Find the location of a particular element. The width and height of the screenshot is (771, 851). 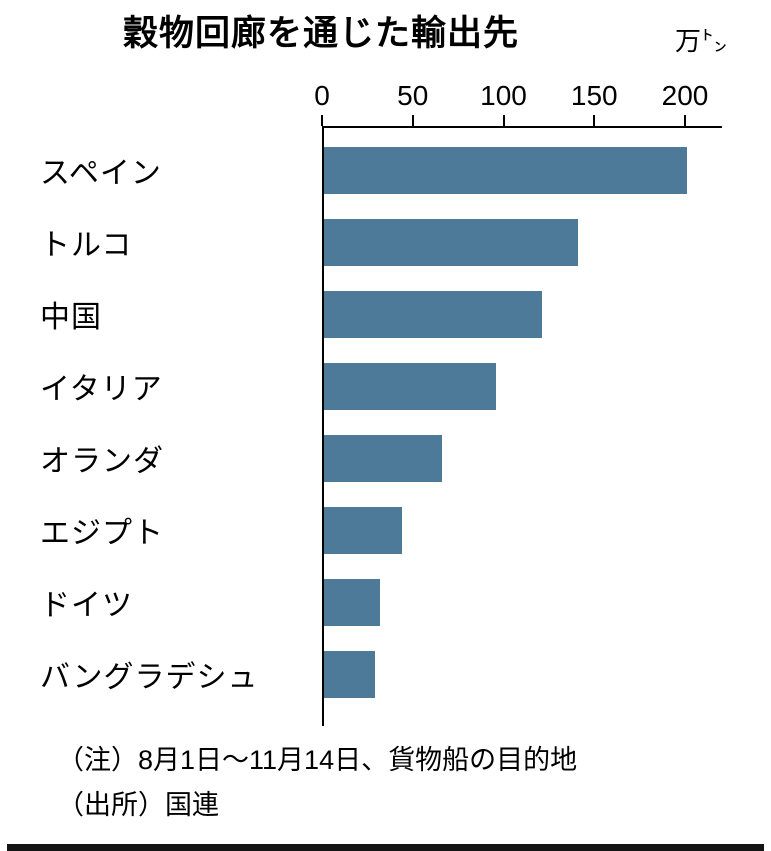

bar-row: イタリア is located at coordinates (385, 386).